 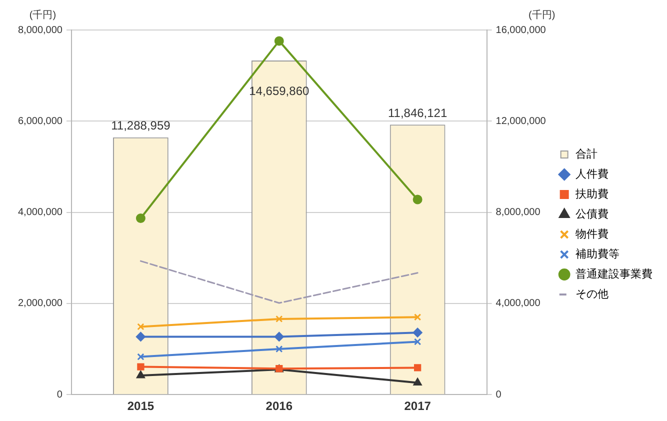 What do you see at coordinates (597, 254) in the screenshot?
I see `legend-label: 補助費等` at bounding box center [597, 254].